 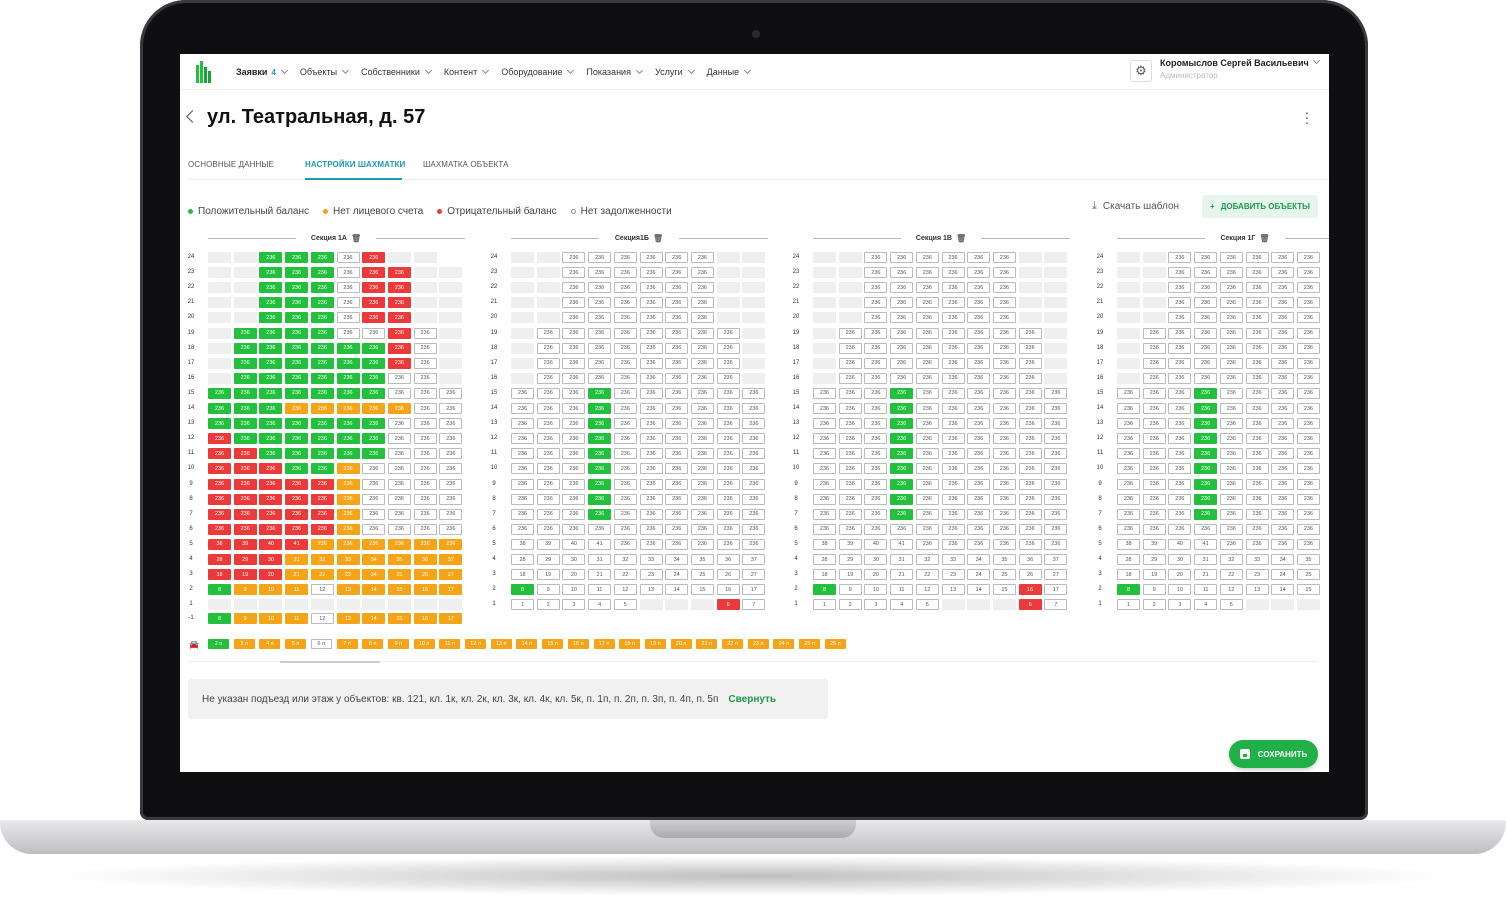 I want to click on apartment-cell: 23, so click(x=1257, y=575).